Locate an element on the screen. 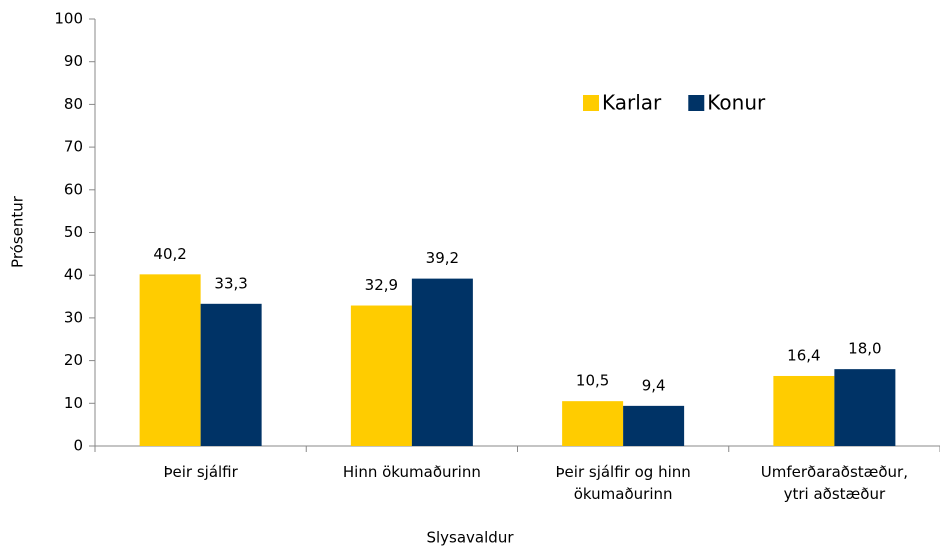 The height and width of the screenshot is (548, 940). x-tick-label: Þeir sjálfir og hinn ökumaðurinn is located at coordinates (623, 483).